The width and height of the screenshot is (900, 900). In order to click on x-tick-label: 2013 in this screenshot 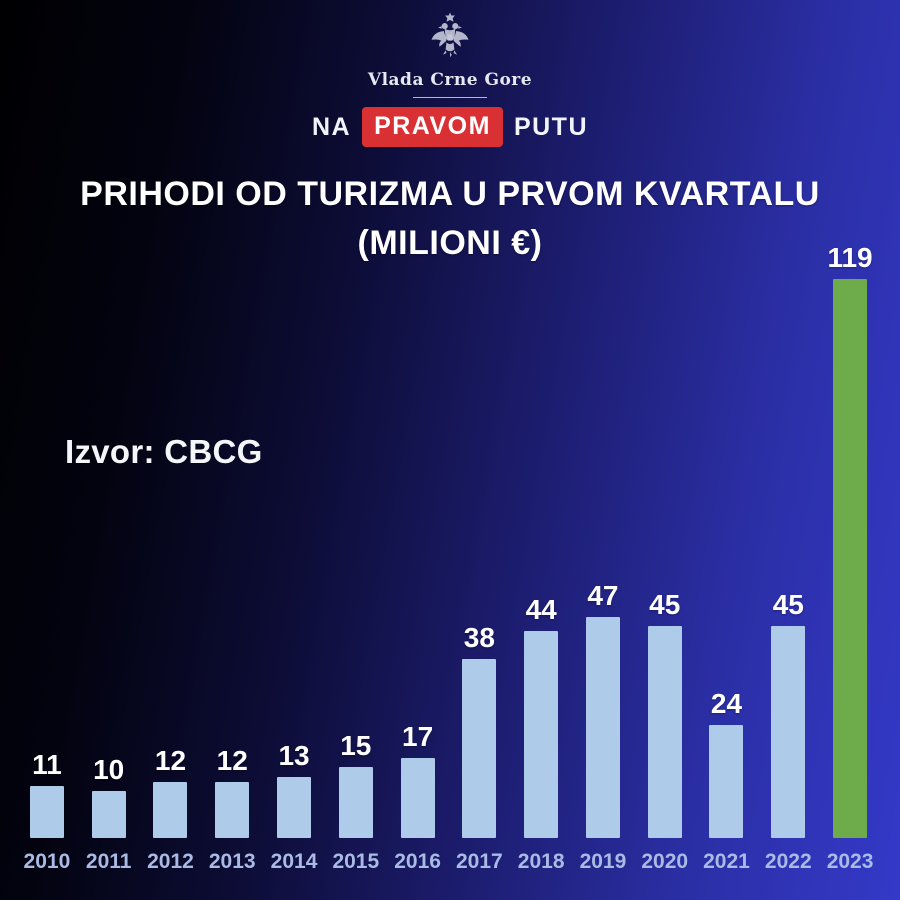, I will do `click(232, 861)`.